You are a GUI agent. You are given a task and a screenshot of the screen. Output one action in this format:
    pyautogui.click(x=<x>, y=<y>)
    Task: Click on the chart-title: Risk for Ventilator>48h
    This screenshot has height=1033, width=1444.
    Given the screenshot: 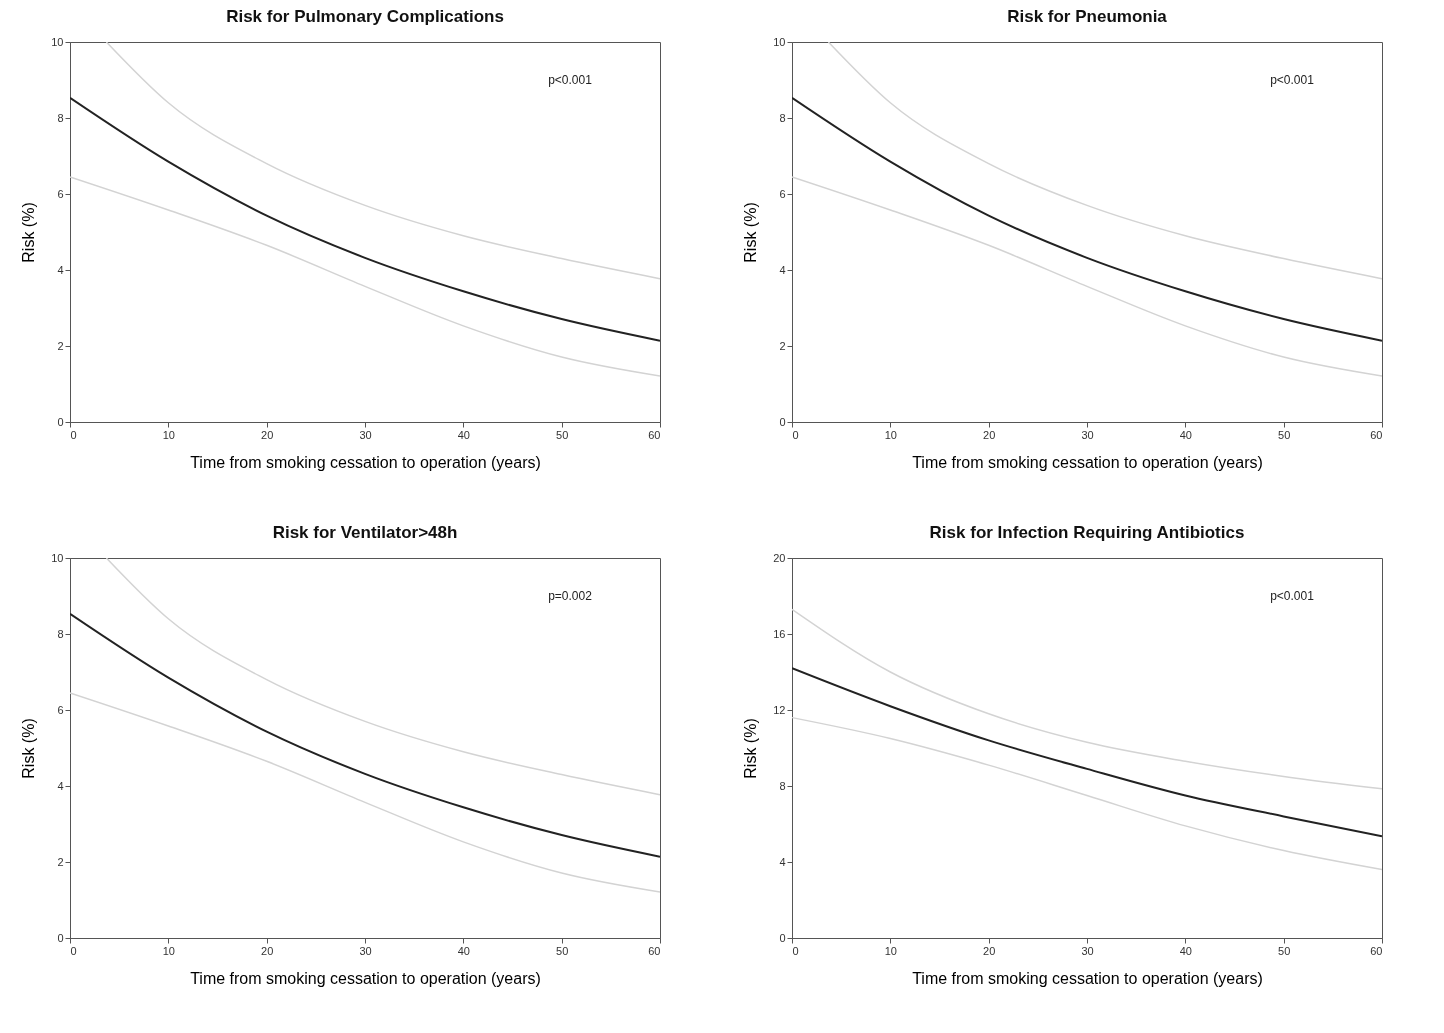 What is the action you would take?
    pyautogui.click(x=365, y=532)
    